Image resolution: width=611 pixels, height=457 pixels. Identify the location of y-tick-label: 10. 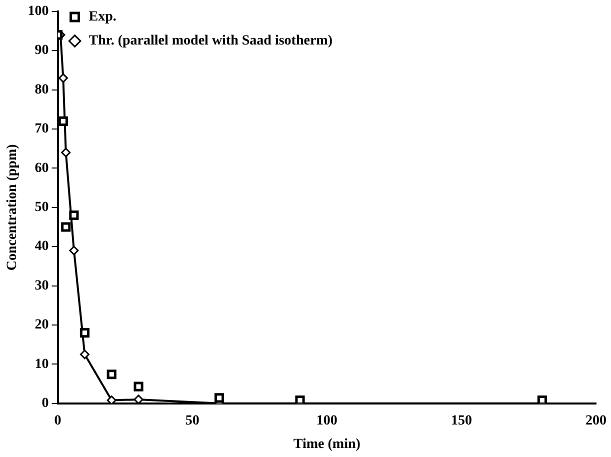
(41, 364).